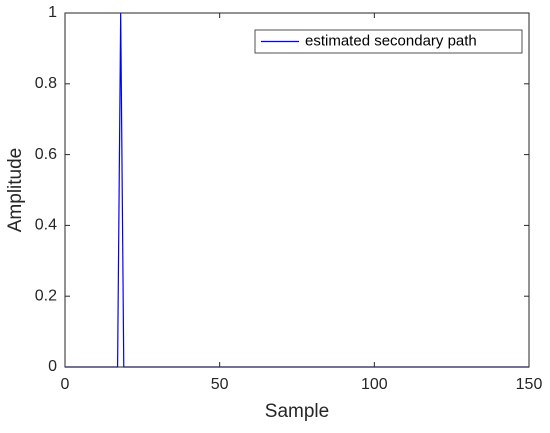 The image size is (550, 433). What do you see at coordinates (65, 384) in the screenshot?
I see `x-tick-label: 0` at bounding box center [65, 384].